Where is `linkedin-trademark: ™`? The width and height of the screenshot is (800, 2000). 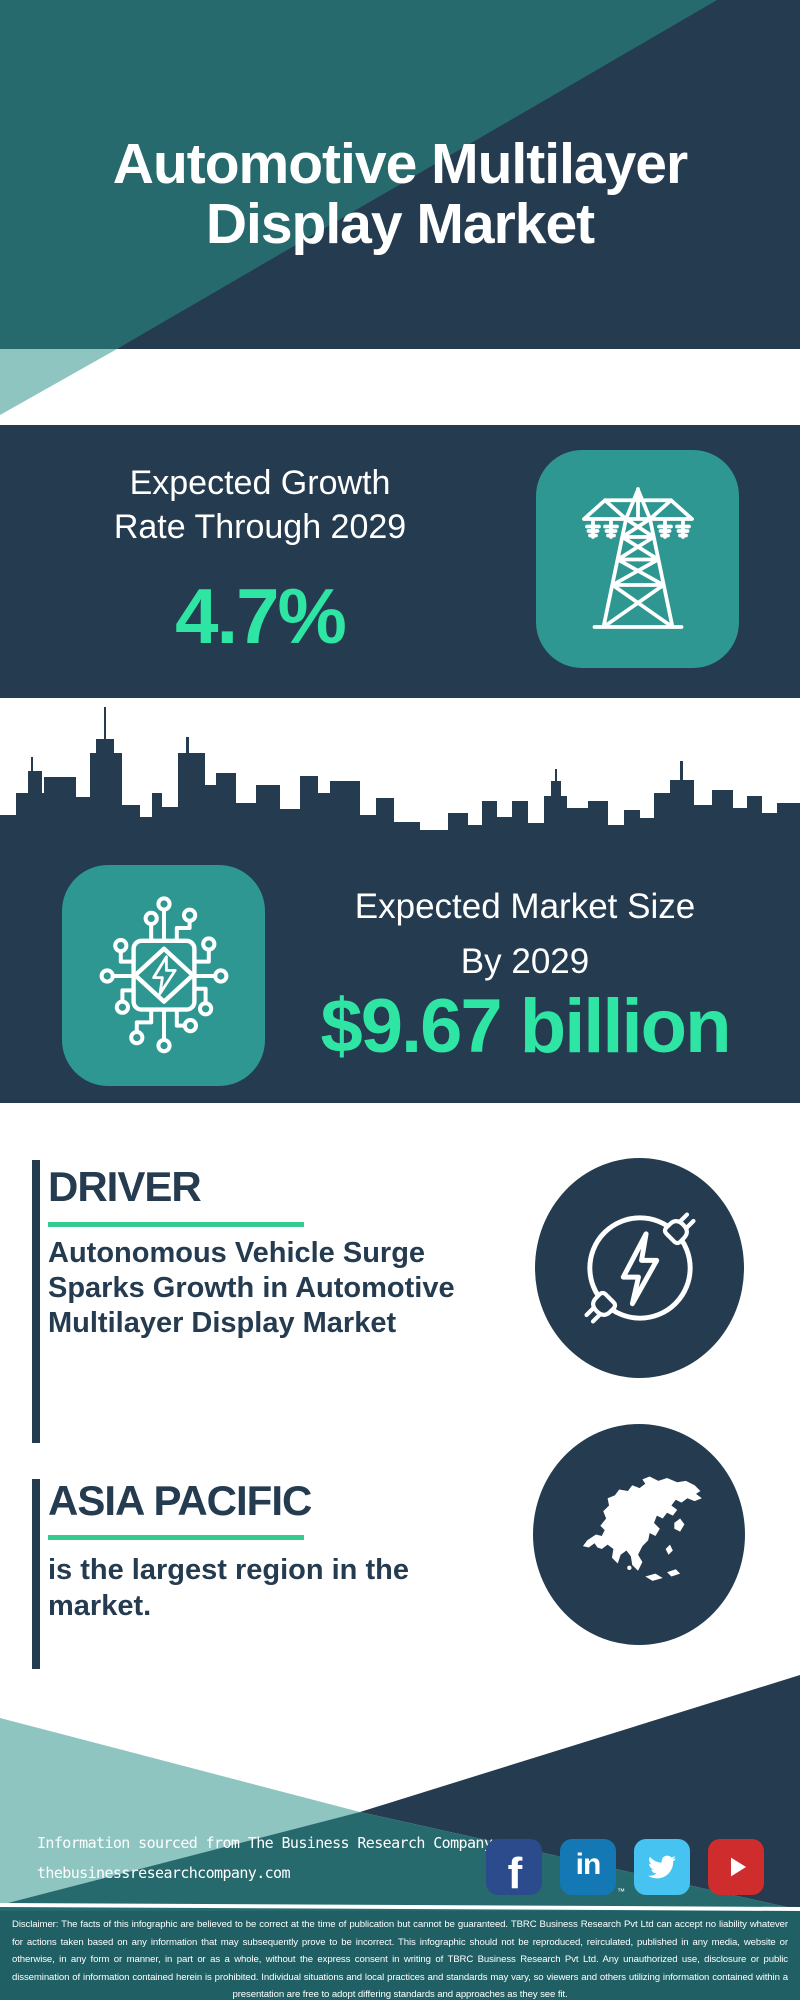
linkedin-trademark: ™ is located at coordinates (621, 1891).